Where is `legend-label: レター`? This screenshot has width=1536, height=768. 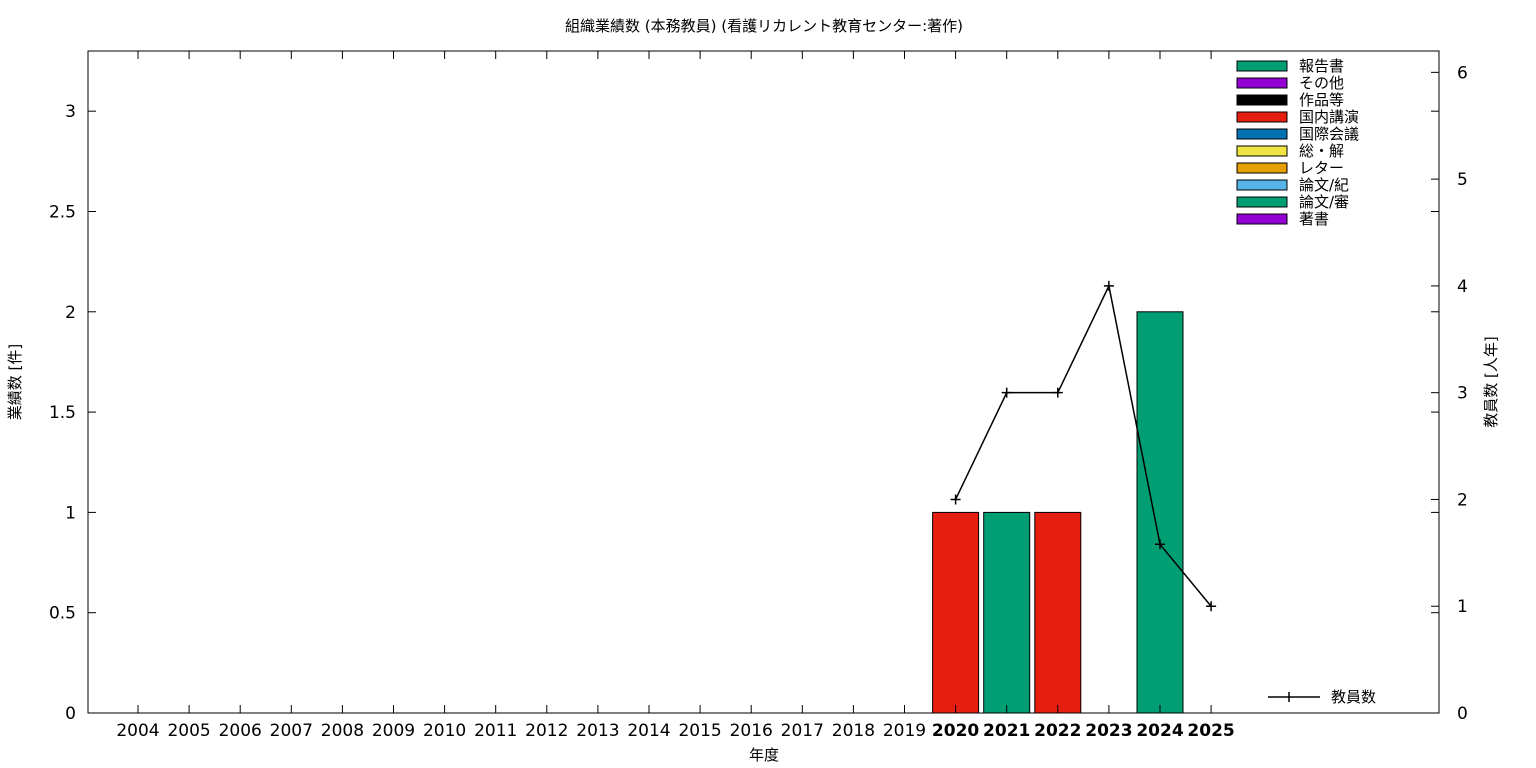 legend-label: レター is located at coordinates (1321, 168).